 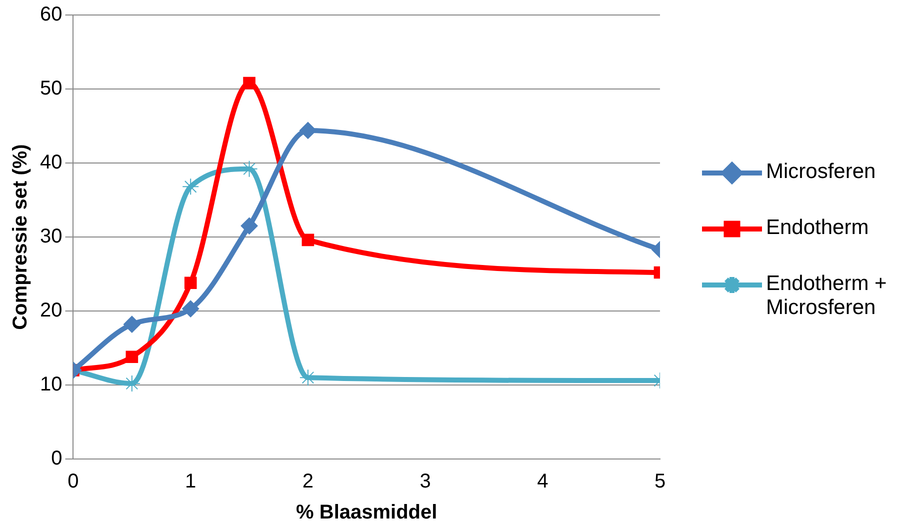 I want to click on x-axis-title: % Blaasmiddel, so click(x=367, y=513).